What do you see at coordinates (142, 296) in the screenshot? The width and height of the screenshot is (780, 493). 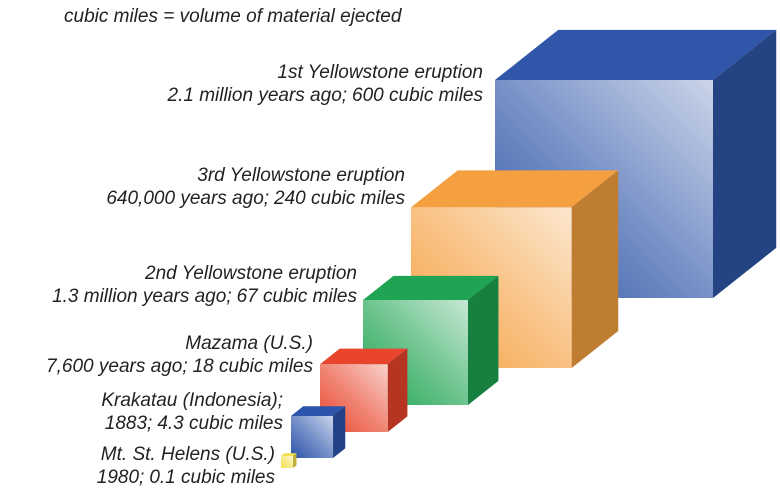 I see `label-date: 1.3 million years ago;` at bounding box center [142, 296].